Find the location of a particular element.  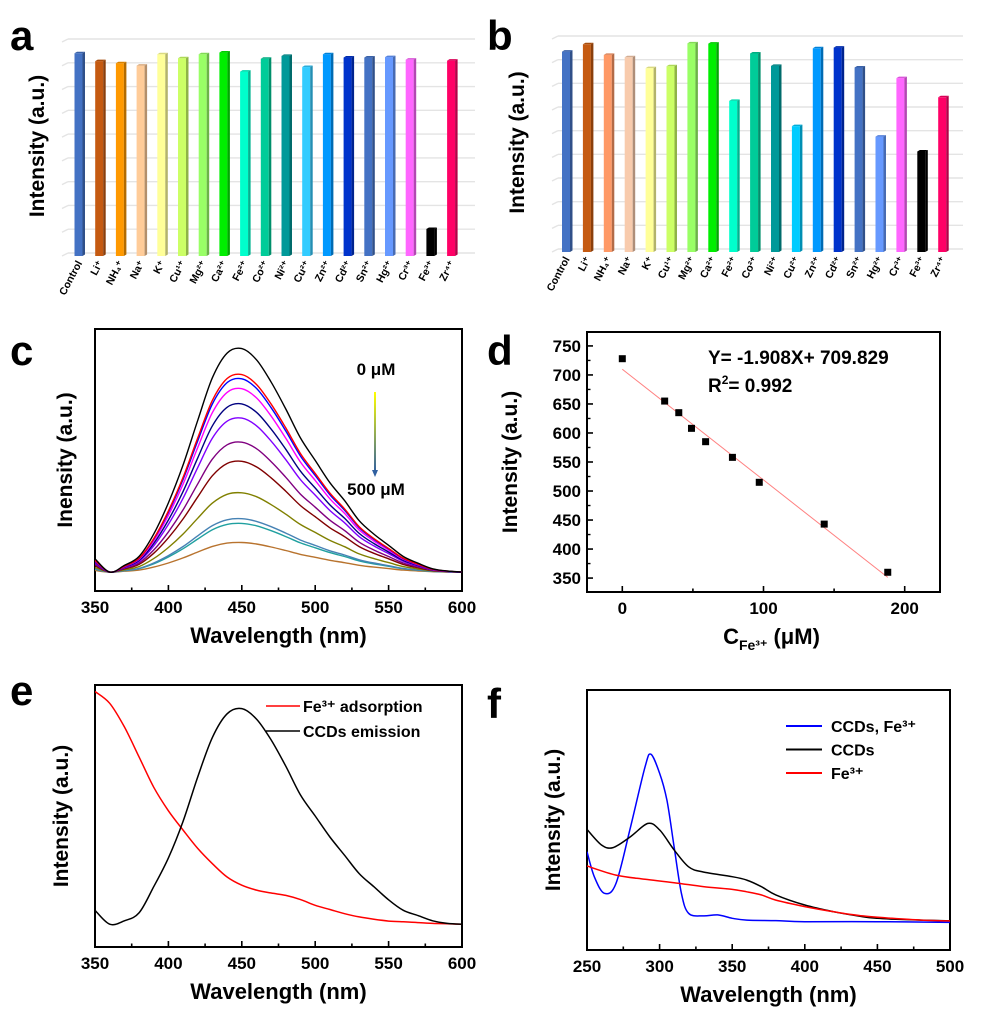

fit-equation: Y= -1.908X+ 709.829 is located at coordinates (798, 358).